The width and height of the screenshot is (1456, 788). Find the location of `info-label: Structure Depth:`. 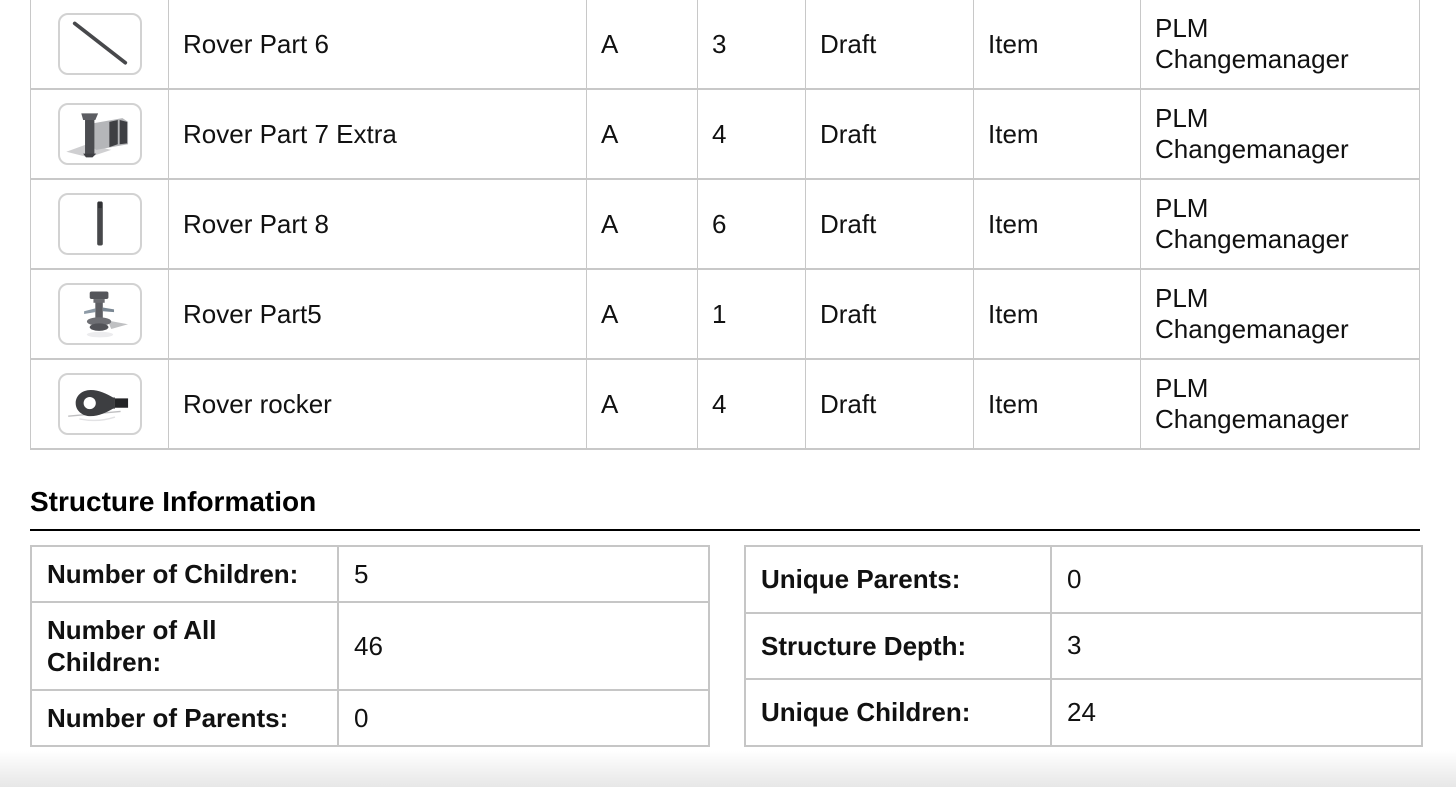

info-label: Structure Depth: is located at coordinates (898, 646).